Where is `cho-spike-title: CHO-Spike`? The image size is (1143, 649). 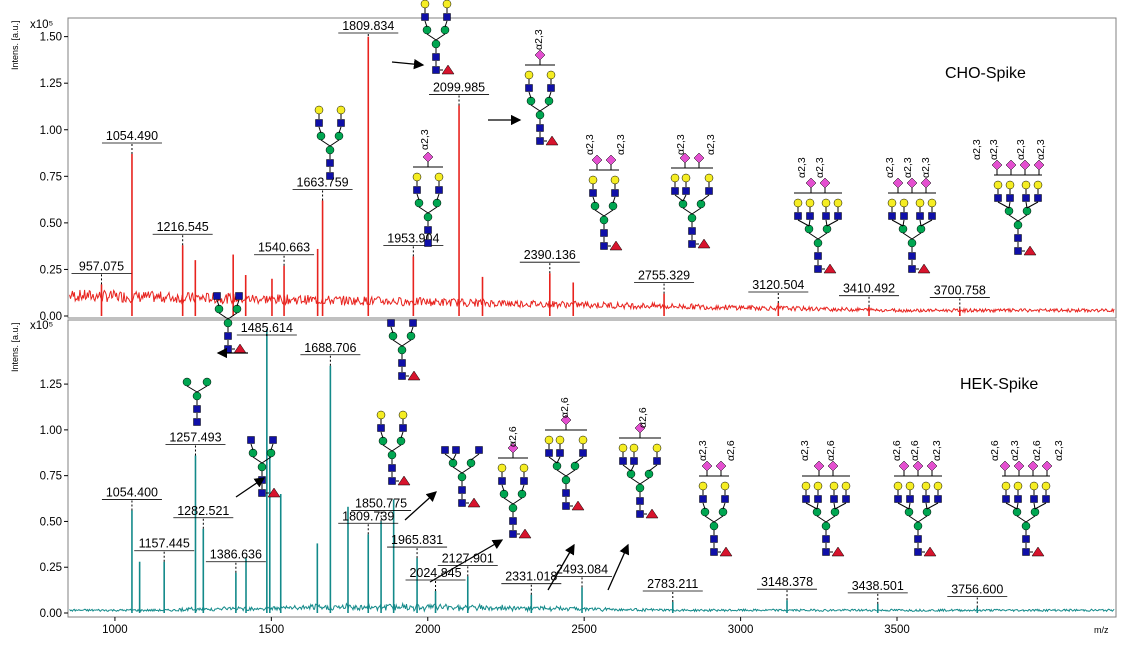
cho-spike-title: CHO-Spike is located at coordinates (985, 73).